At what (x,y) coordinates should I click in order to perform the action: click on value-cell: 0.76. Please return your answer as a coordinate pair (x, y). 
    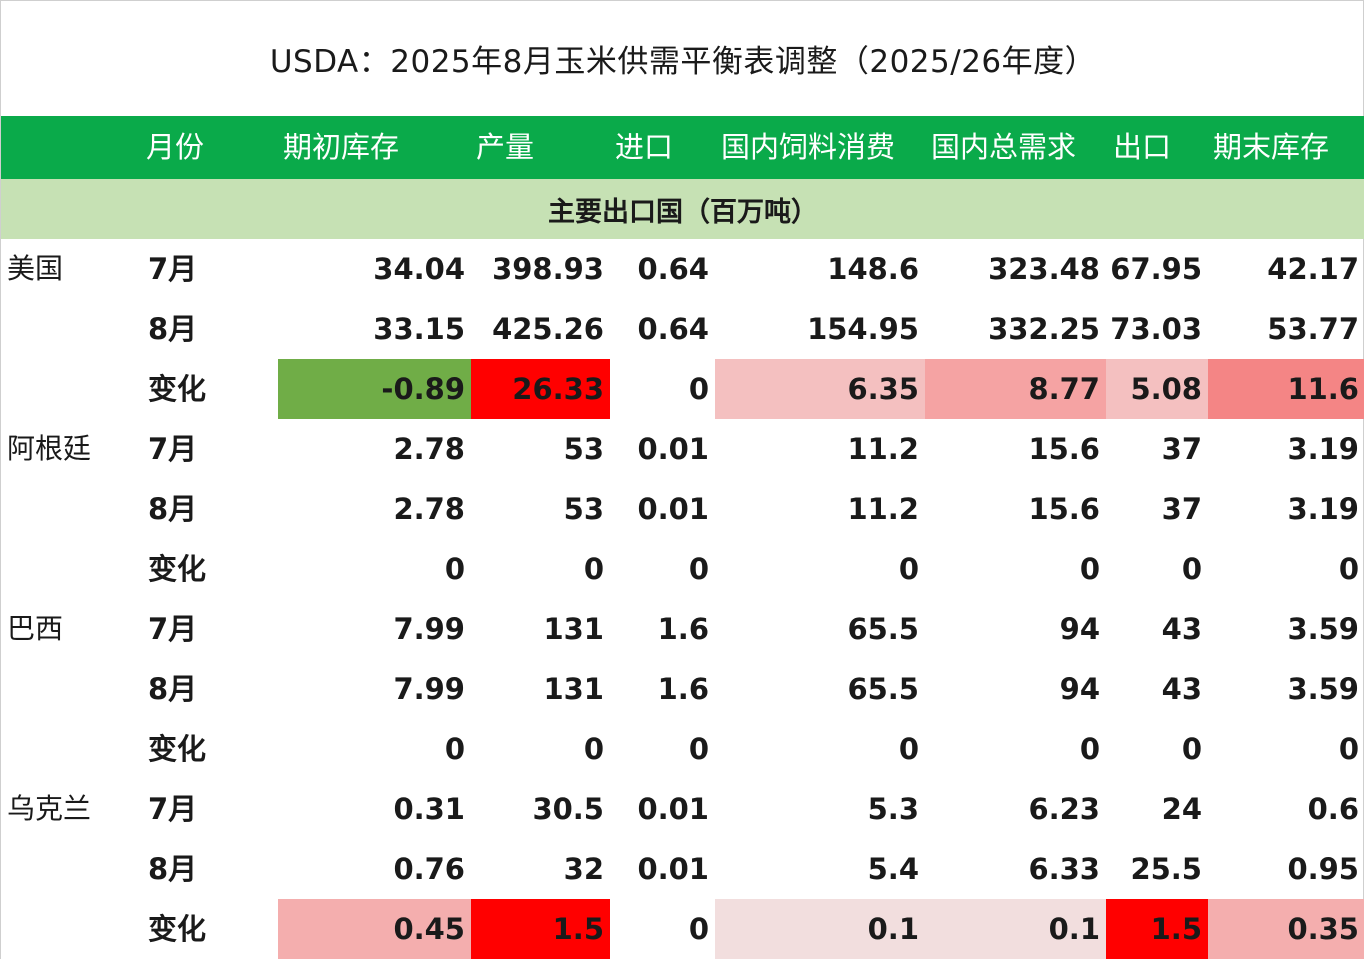
    Looking at the image, I should click on (429, 869).